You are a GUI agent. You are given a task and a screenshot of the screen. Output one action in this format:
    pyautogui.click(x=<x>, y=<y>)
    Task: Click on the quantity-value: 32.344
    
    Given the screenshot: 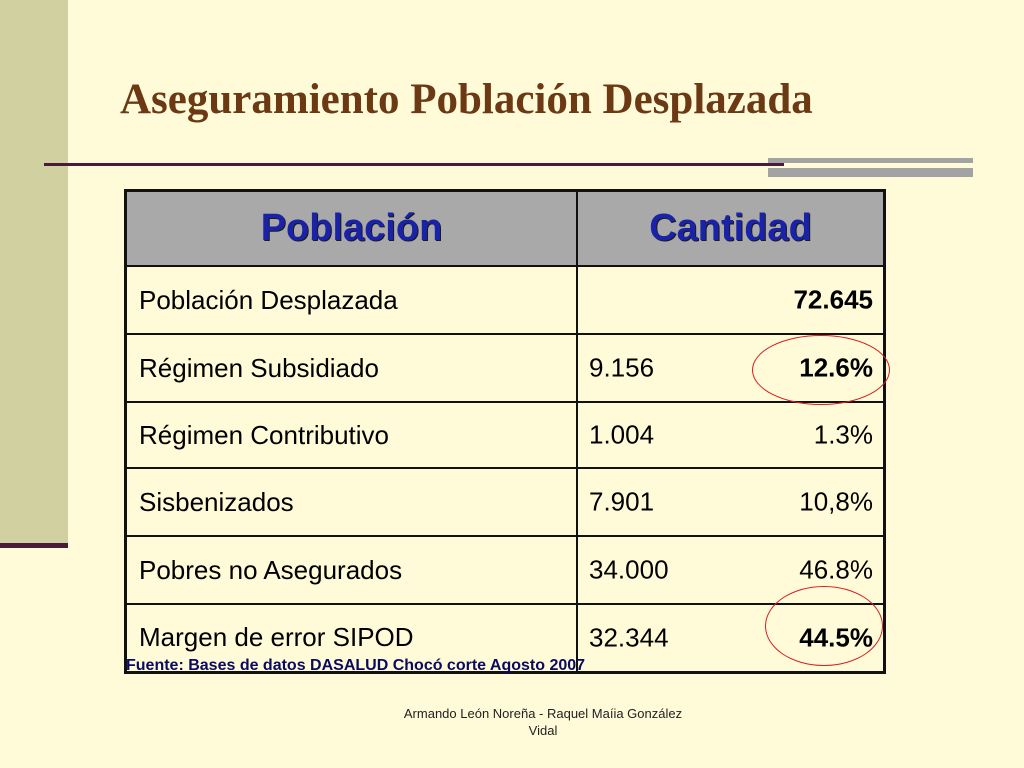 What is the action you would take?
    pyautogui.click(x=629, y=637)
    